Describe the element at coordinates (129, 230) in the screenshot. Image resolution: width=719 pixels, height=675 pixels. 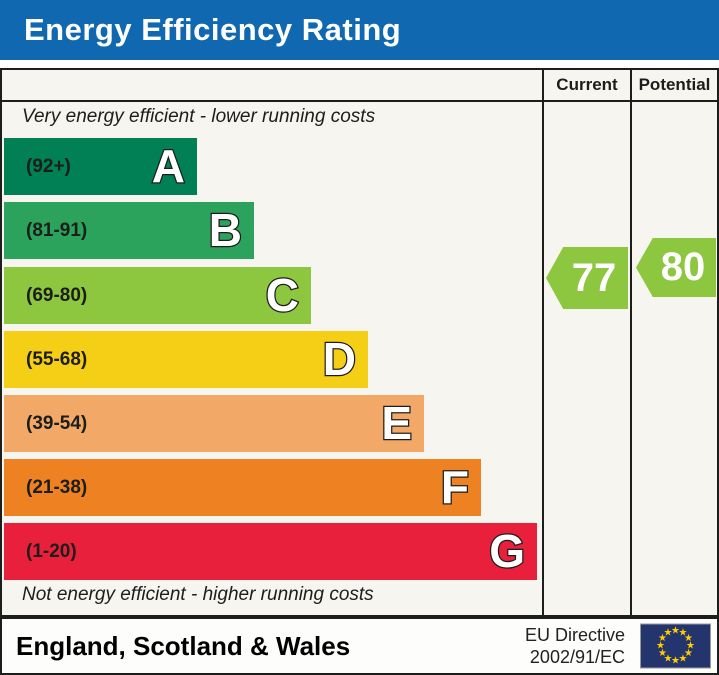
I see `band-bar-b: (81-91) B` at that location.